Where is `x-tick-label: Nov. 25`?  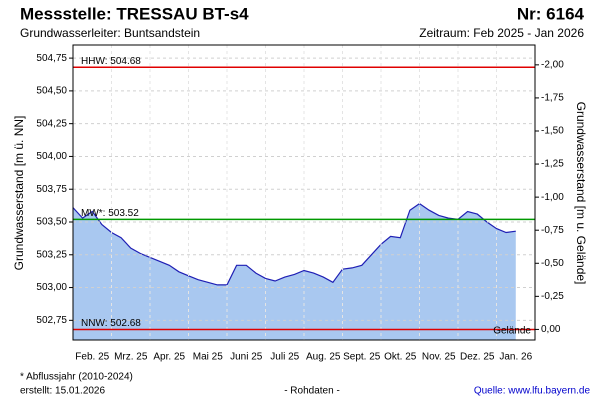 x-tick-label: Nov. 25 is located at coordinates (439, 357).